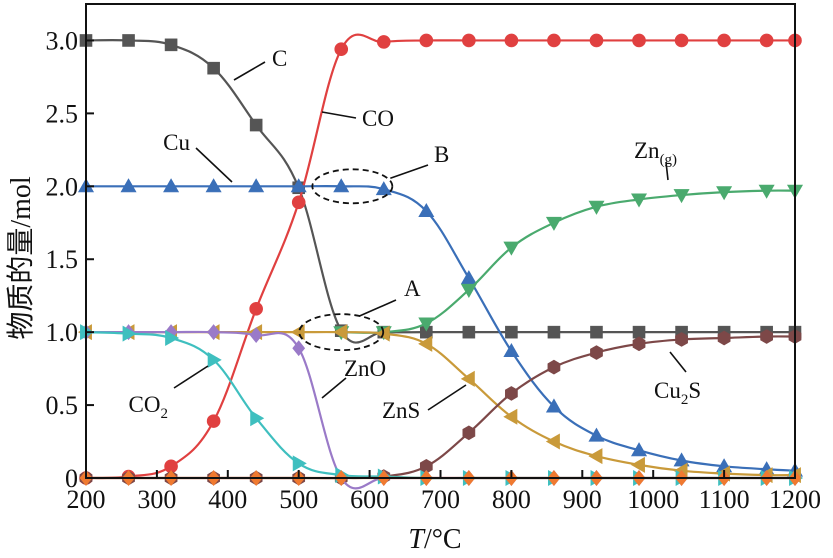 Image resolution: width=833 pixels, height=558 pixels. I want to click on y-tick-label-6: 3.0, so click(62, 40).